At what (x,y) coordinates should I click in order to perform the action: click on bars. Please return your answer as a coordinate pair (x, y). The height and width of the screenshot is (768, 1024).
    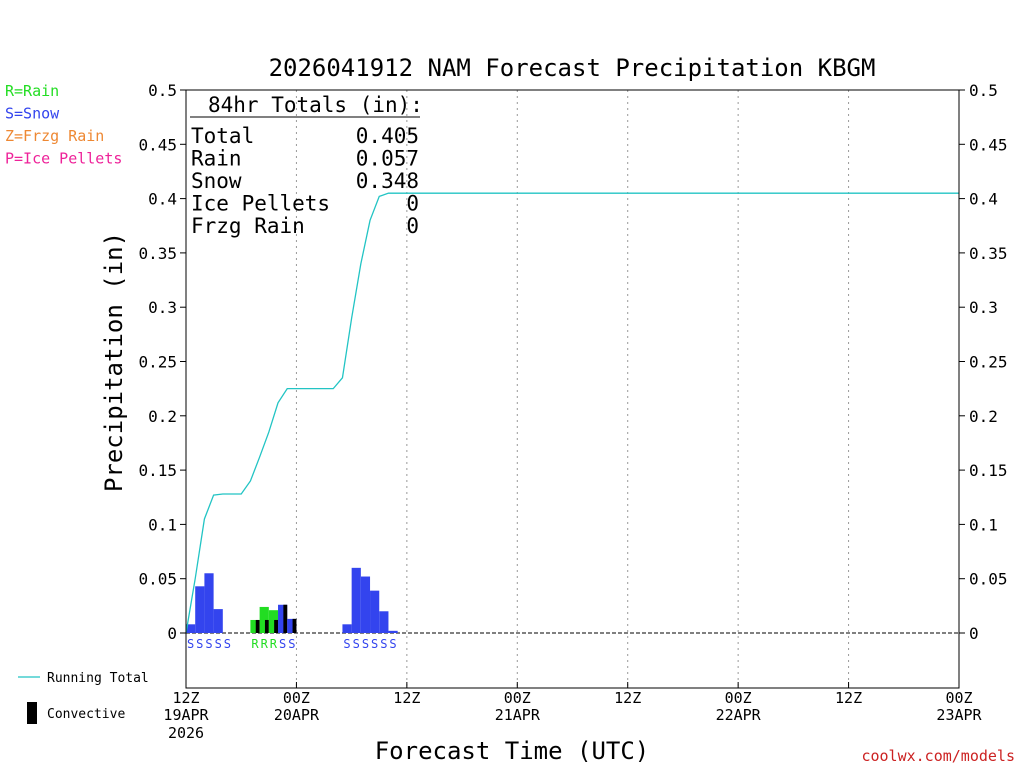
    Looking at the image, I should click on (292, 600).